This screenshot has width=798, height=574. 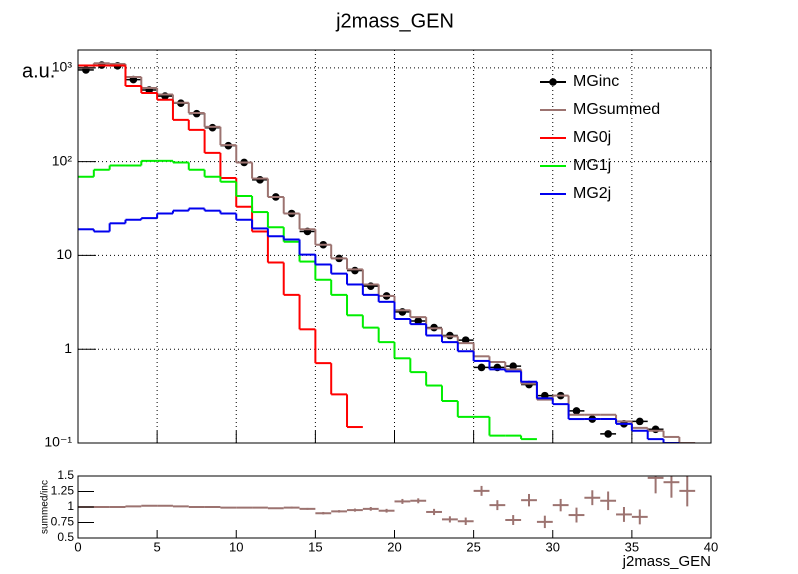 What do you see at coordinates (64, 254) in the screenshot?
I see `y-tick-label: 10` at bounding box center [64, 254].